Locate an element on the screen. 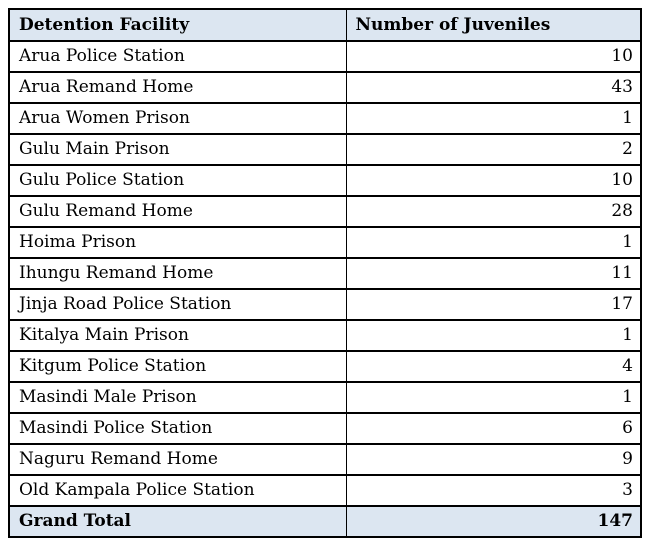  facility-cell: Masindi Police Station is located at coordinates (177, 429).